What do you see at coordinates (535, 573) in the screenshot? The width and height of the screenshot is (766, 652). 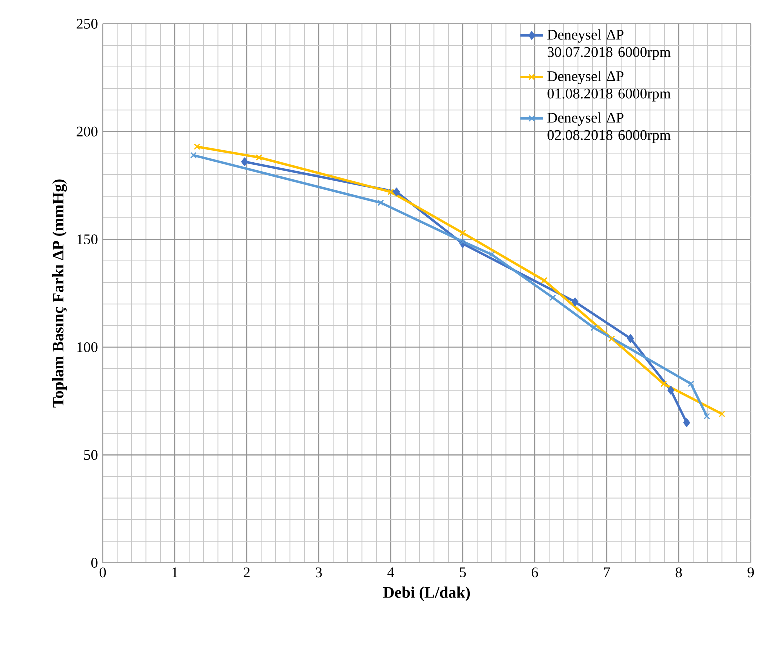 I see `x-tick-label: 6` at bounding box center [535, 573].